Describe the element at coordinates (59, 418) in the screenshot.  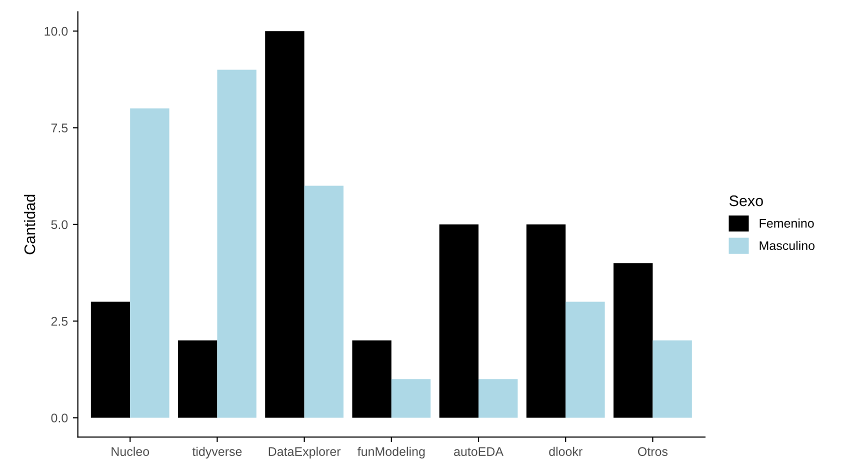
I see `y-tick-label: 0.0` at that location.